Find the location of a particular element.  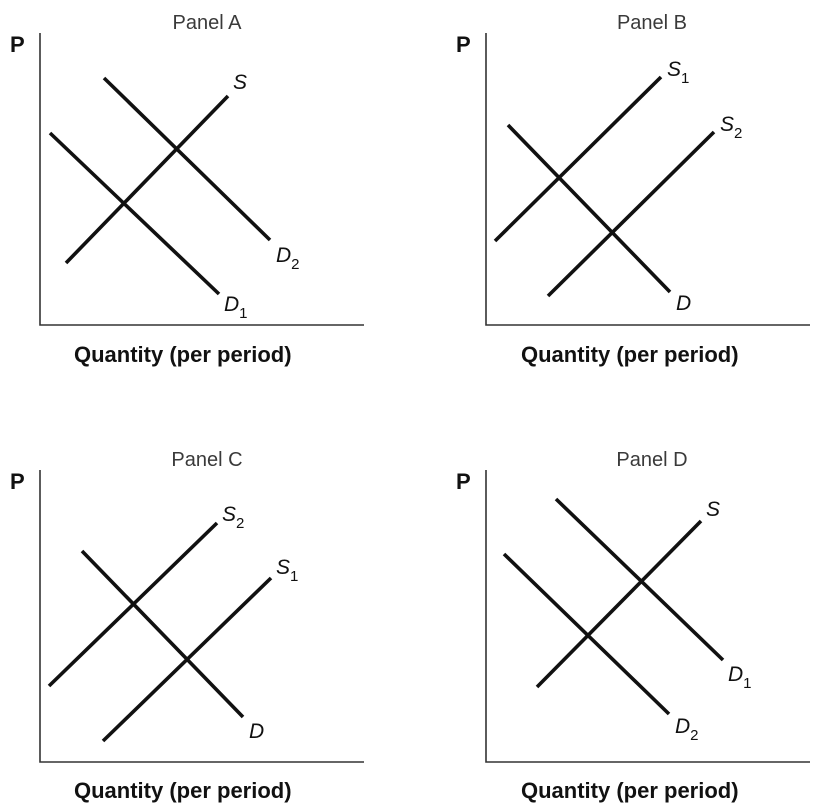

panel-b-demand-curve is located at coordinates (589, 208).